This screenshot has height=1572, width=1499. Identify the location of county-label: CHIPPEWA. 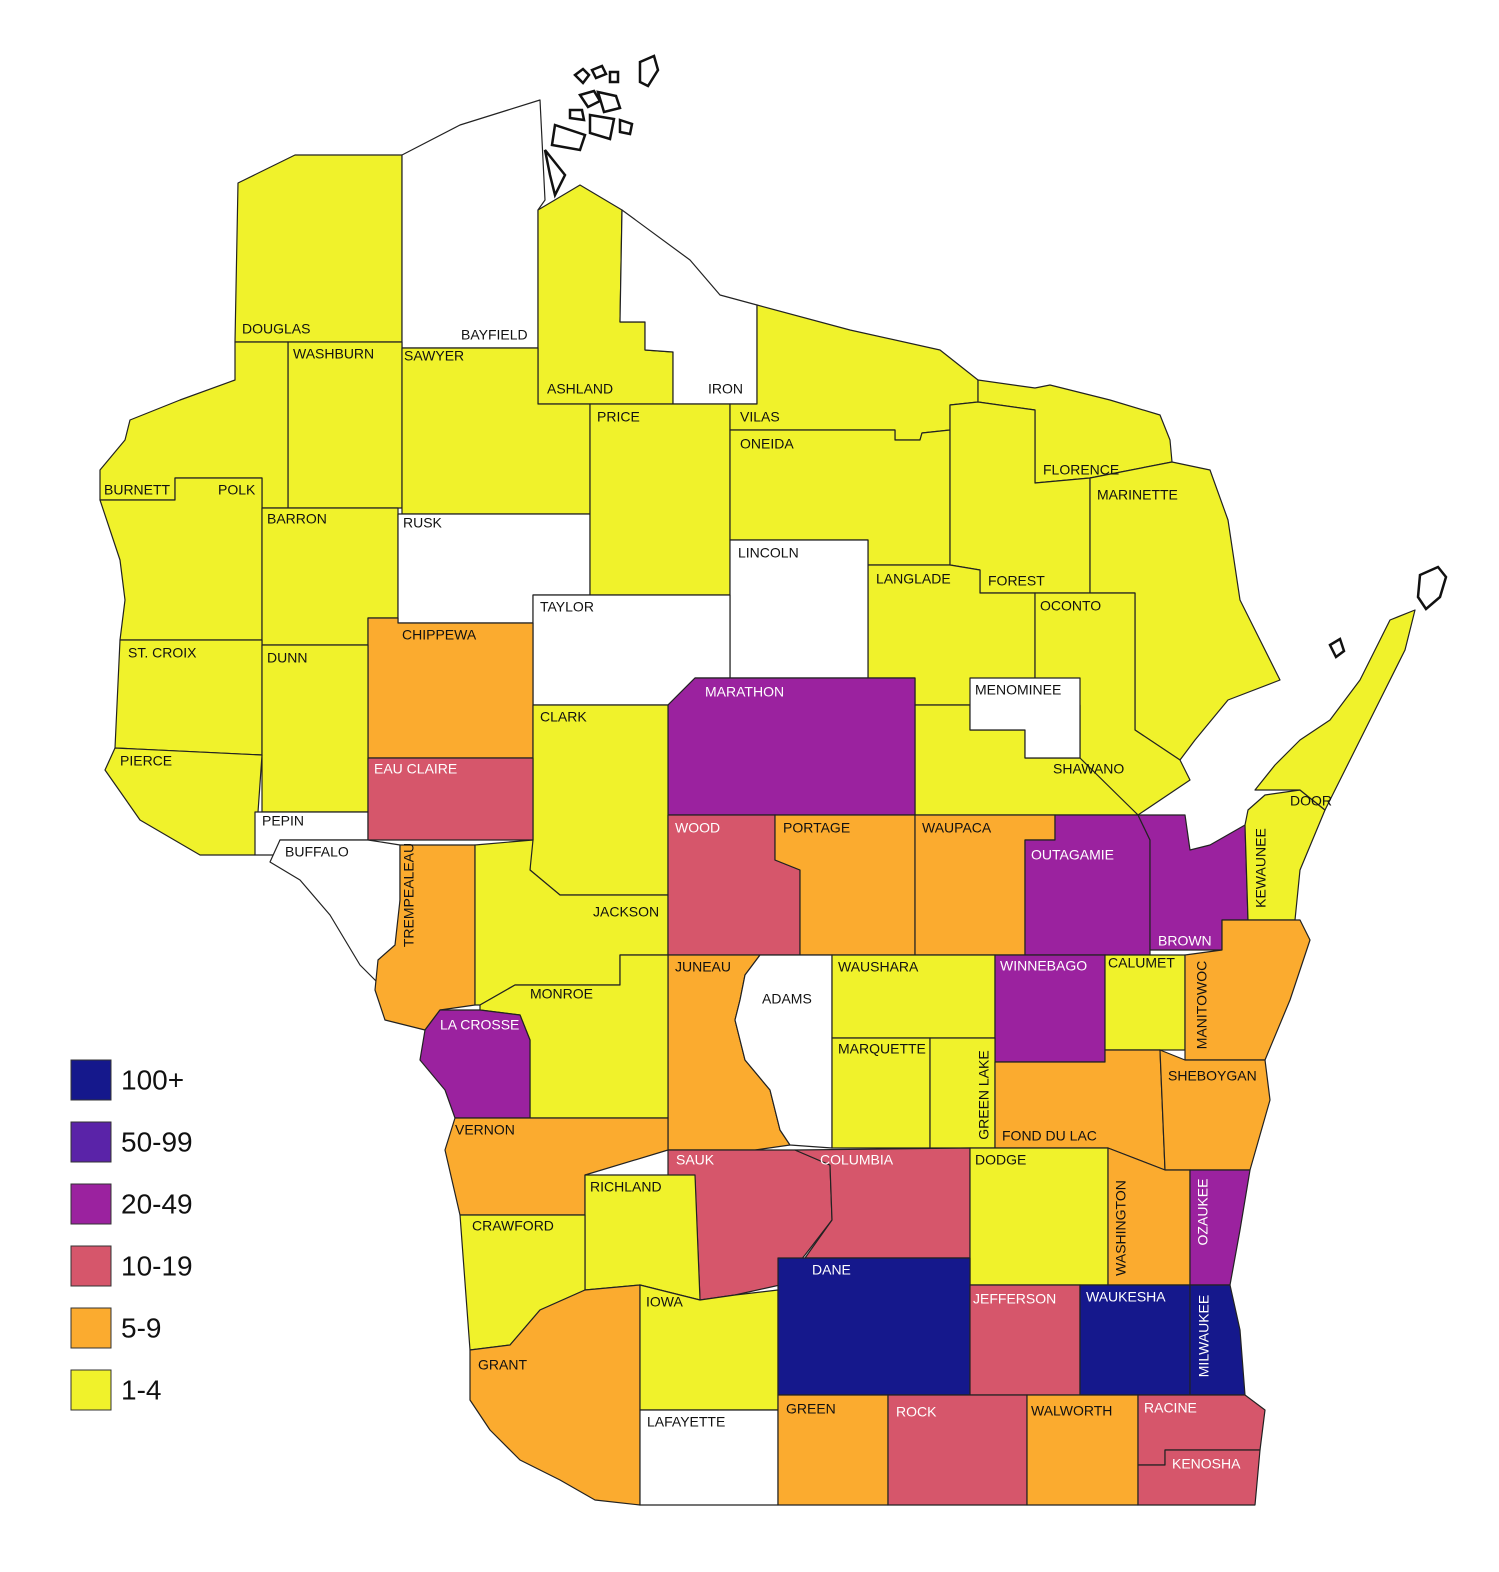
(439, 635).